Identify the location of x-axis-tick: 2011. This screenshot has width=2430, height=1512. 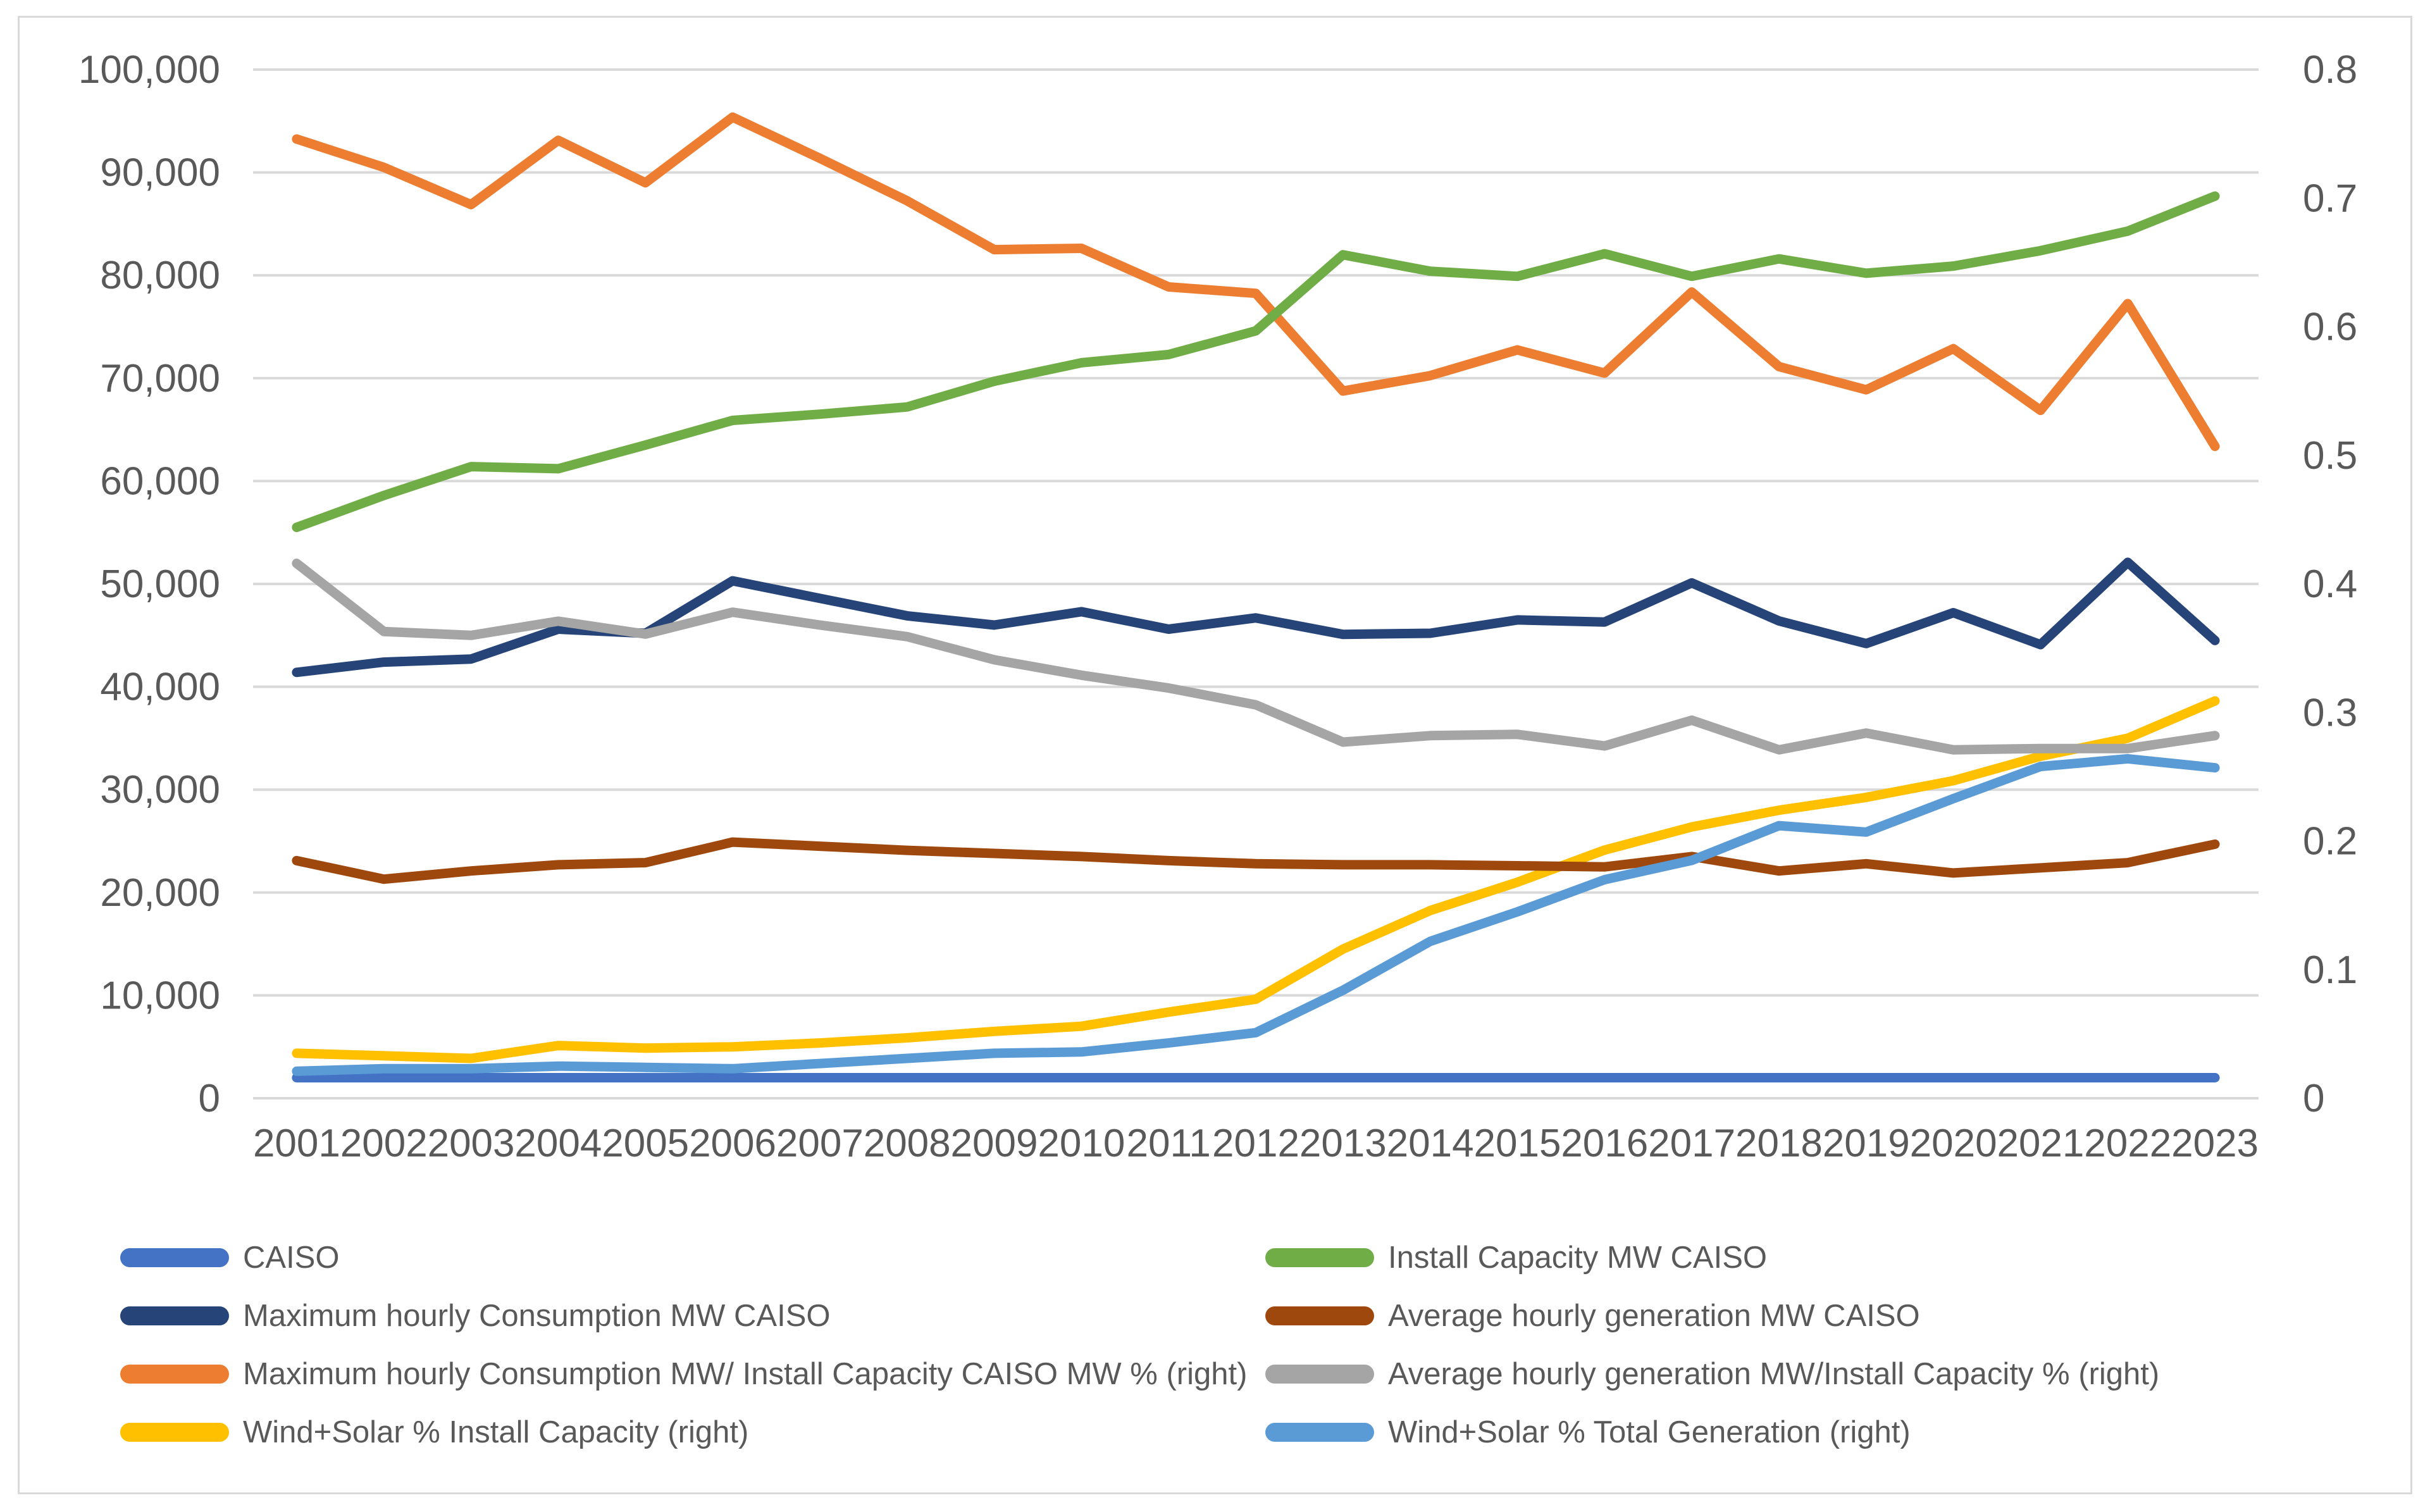
(1169, 1143).